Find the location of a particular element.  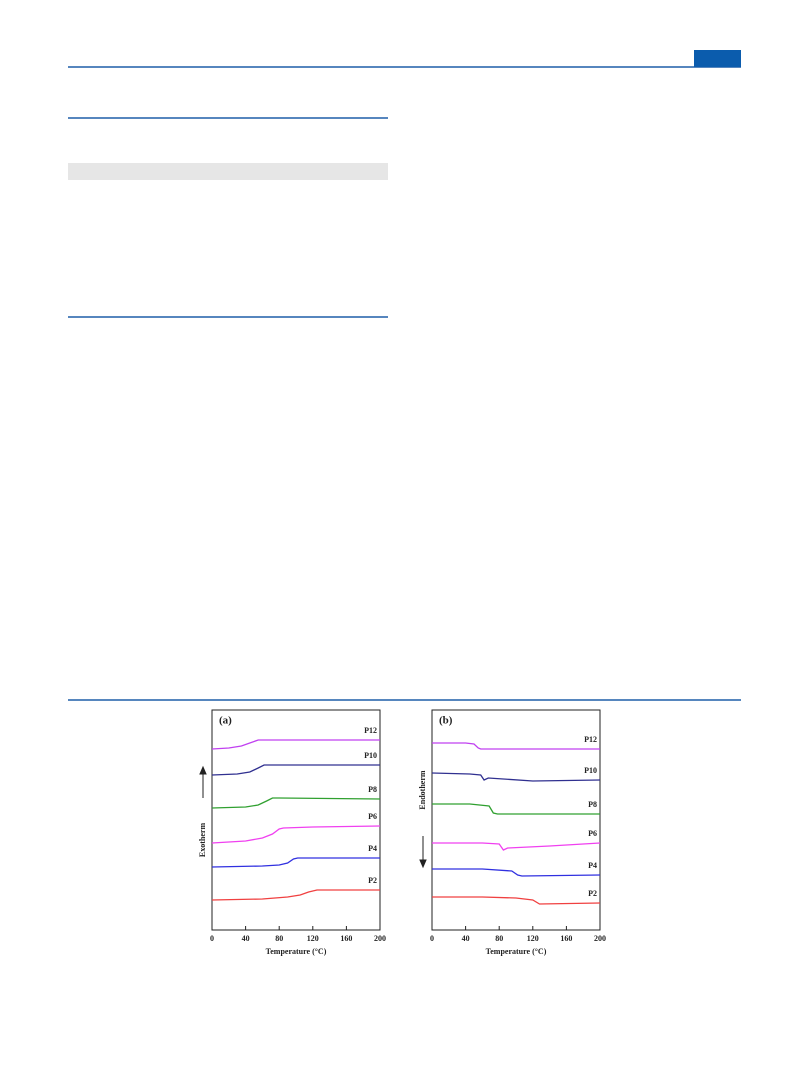

header-badge is located at coordinates (717, 58).